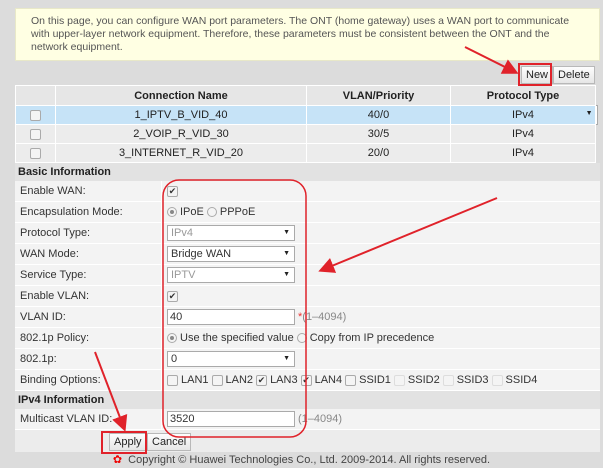 This screenshot has width=603, height=468. I want to click on p8021-label: 802.1p:, so click(88, 359).